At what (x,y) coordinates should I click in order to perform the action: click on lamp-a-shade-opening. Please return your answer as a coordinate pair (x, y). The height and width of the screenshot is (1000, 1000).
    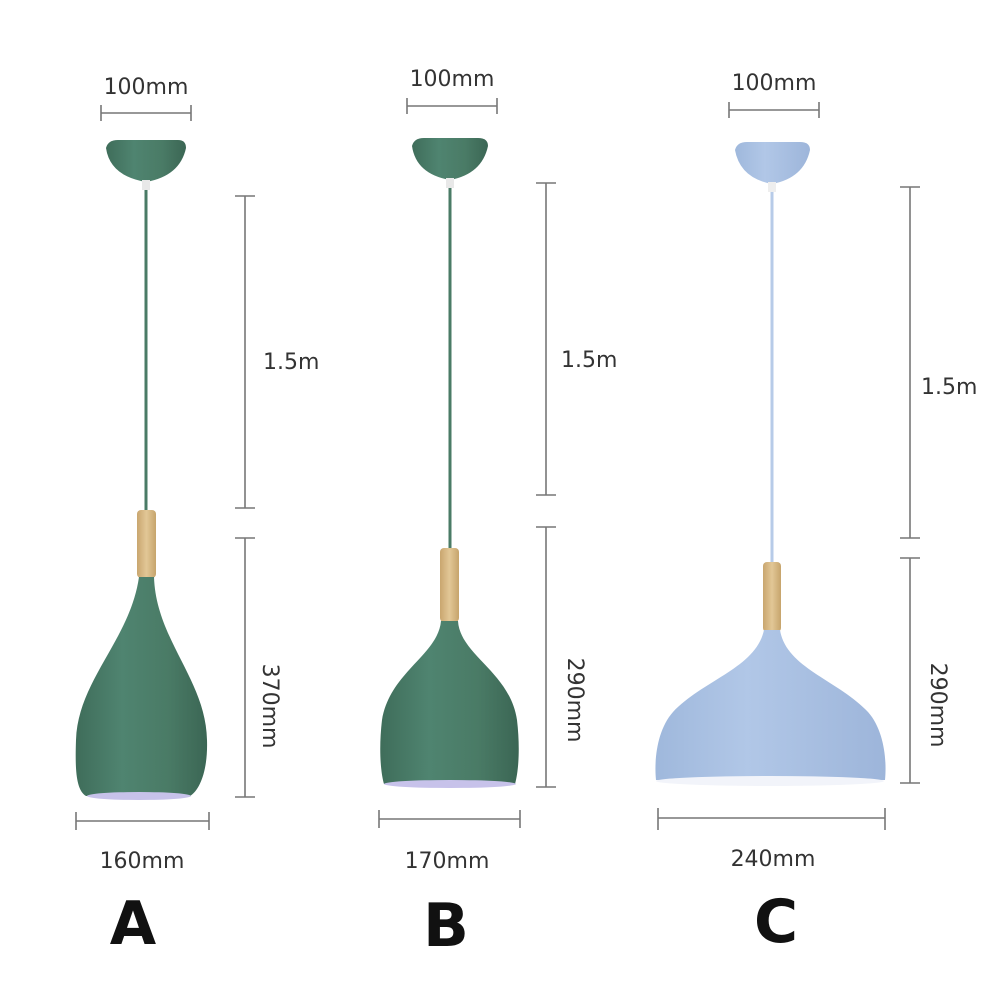
    Looking at the image, I should click on (139, 796).